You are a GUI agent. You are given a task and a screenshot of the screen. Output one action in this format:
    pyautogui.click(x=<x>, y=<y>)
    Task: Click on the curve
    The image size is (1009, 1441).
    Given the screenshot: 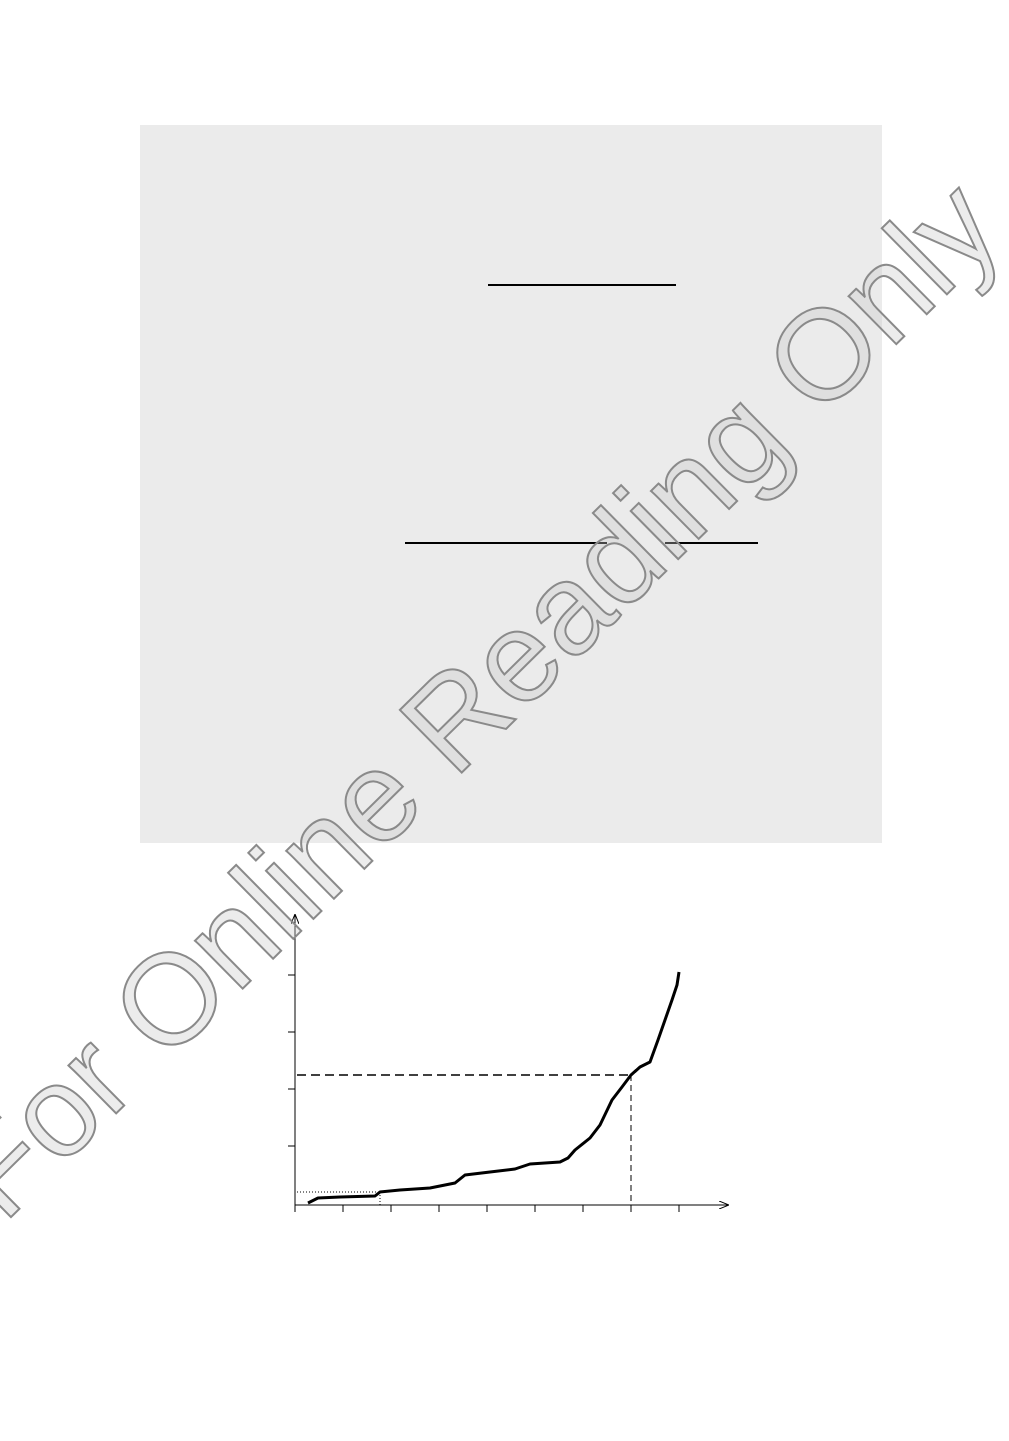 What is the action you would take?
    pyautogui.click(x=494, y=1088)
    